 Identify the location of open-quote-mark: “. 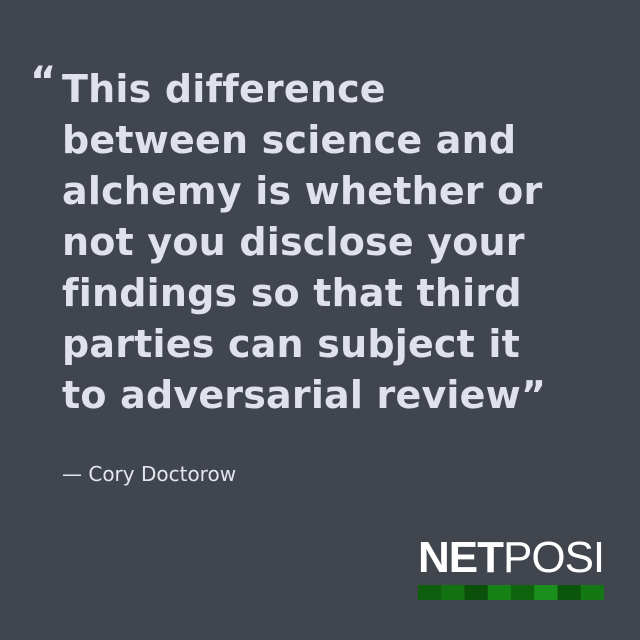
(43, 82).